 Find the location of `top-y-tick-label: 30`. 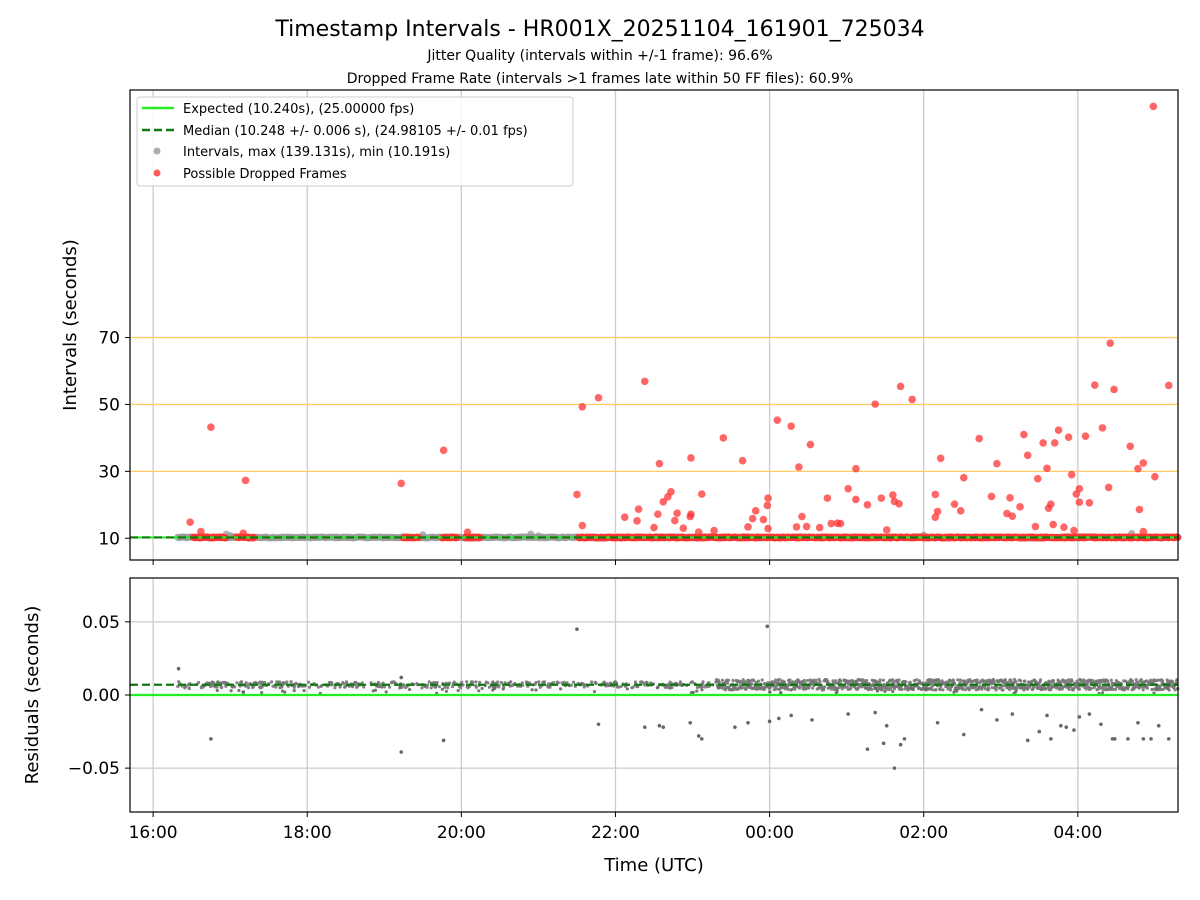

top-y-tick-label: 30 is located at coordinates (109, 472).